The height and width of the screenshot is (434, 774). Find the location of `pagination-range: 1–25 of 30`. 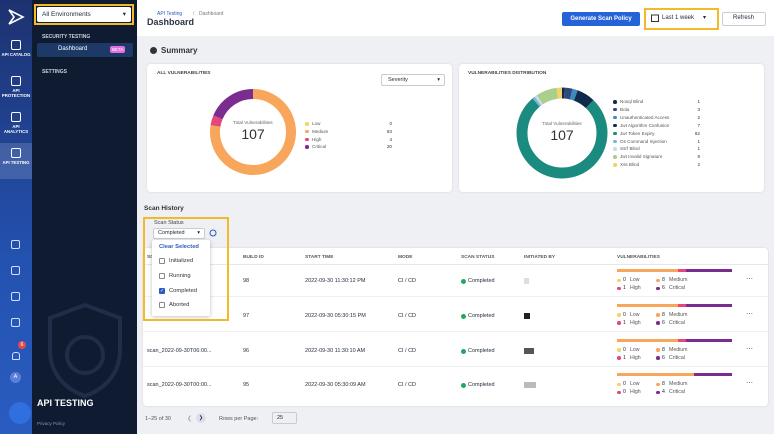

pagination-range: 1–25 of 30 is located at coordinates (158, 419).